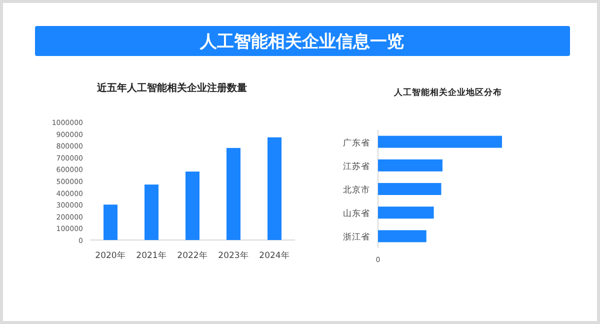  Describe the element at coordinates (171, 88) in the screenshot. I see `chart-title: 近五年人工智能相关企业注册数量` at that location.